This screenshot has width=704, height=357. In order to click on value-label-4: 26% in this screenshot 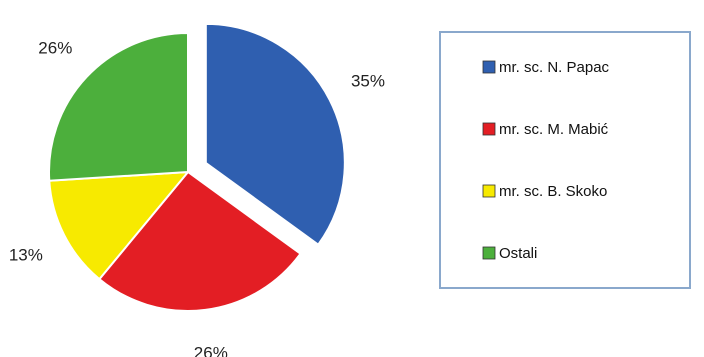, I will do `click(55, 47)`.